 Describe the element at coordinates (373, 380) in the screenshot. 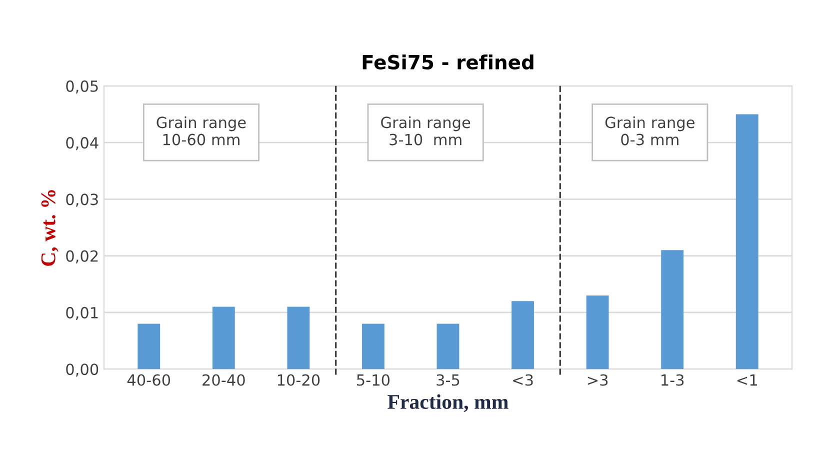

I see `x-tick-label: 5-10` at that location.